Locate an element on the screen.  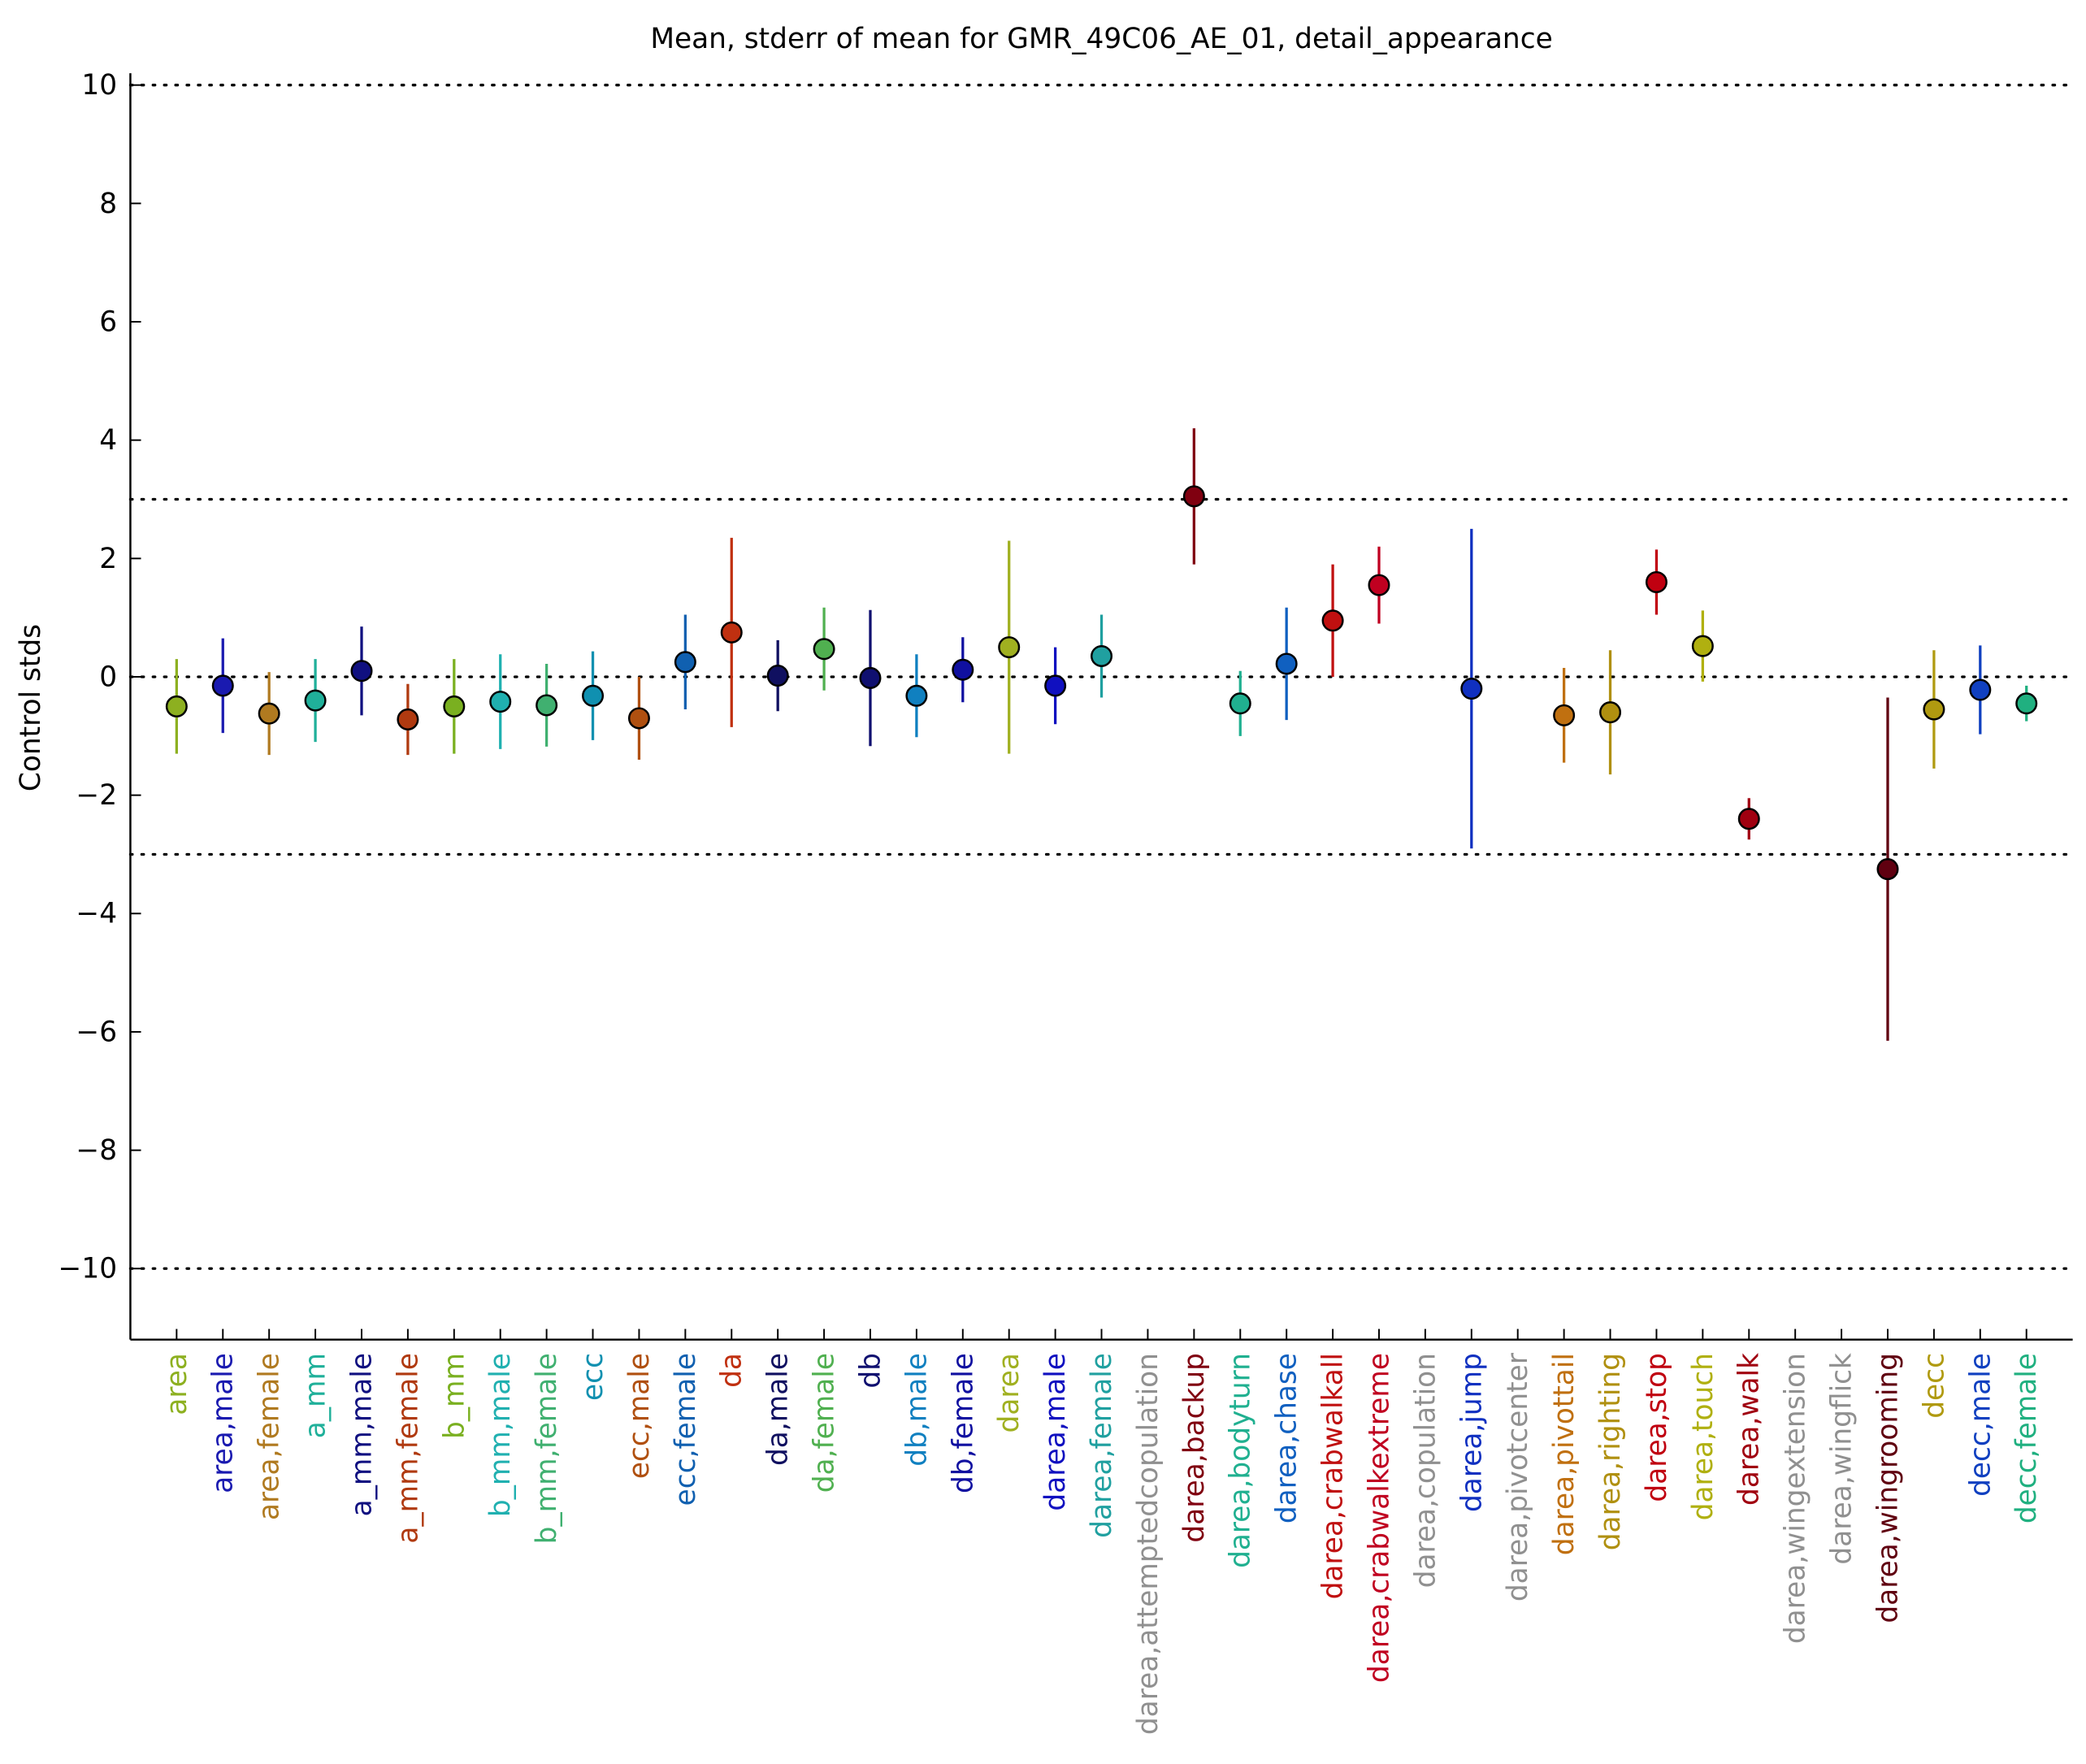
x-tick-label: ecc is located at coordinates (593, 1377).